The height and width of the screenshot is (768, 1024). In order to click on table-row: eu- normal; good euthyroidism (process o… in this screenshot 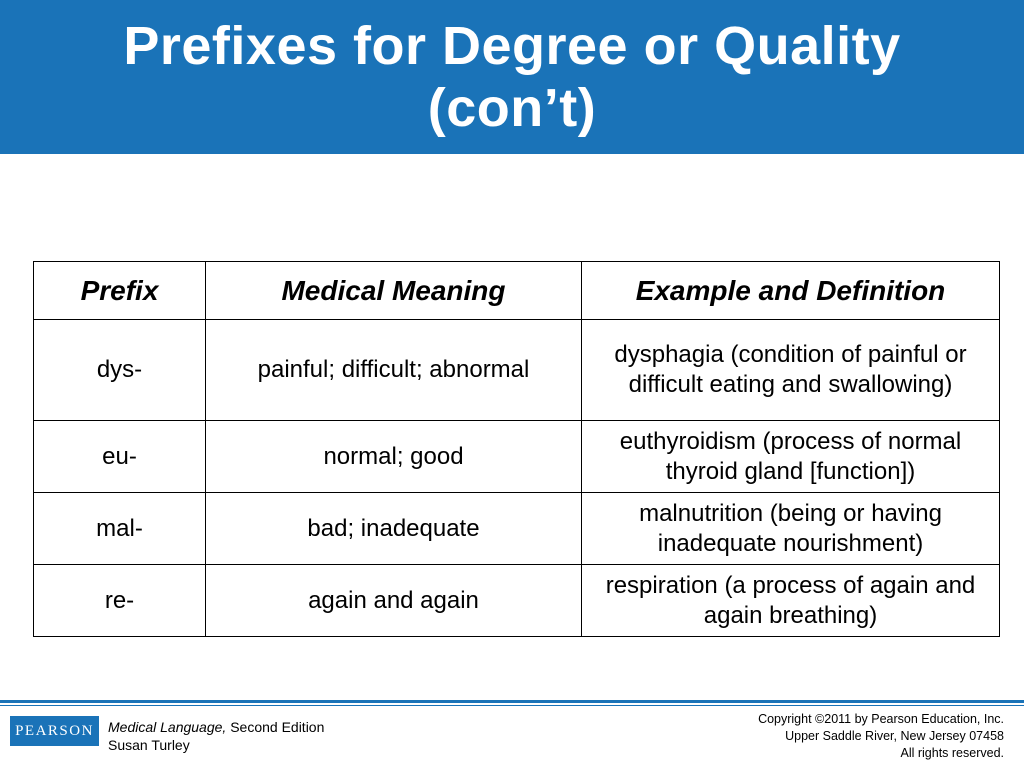, I will do `click(516, 456)`.